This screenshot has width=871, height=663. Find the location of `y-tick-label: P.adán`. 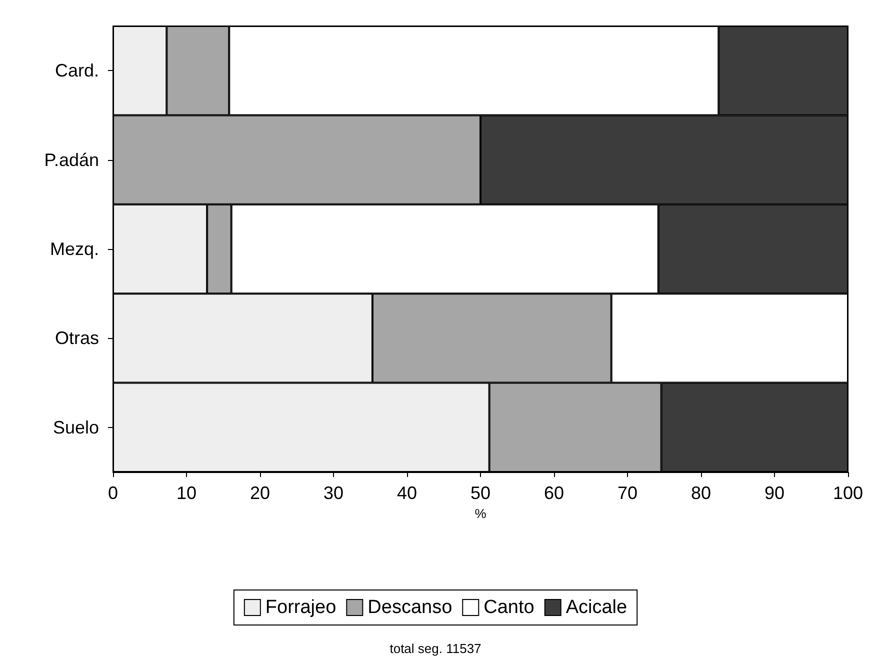

y-tick-label: P.adán is located at coordinates (71, 160).